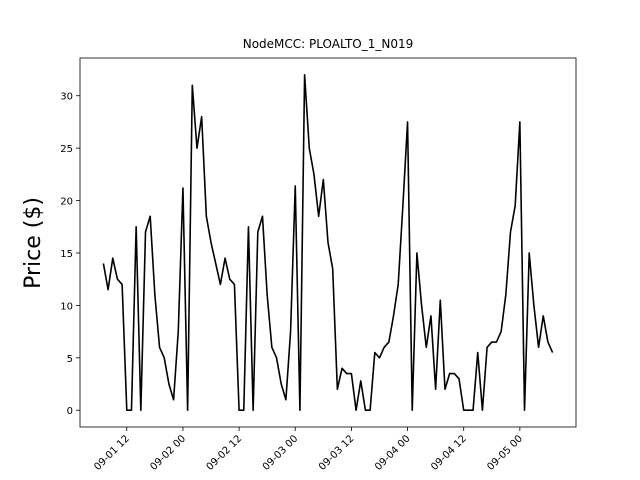 Image resolution: width=640 pixels, height=480 pixels. Describe the element at coordinates (168, 453) in the screenshot. I see `x-tick-label: 09-02 00` at that location.